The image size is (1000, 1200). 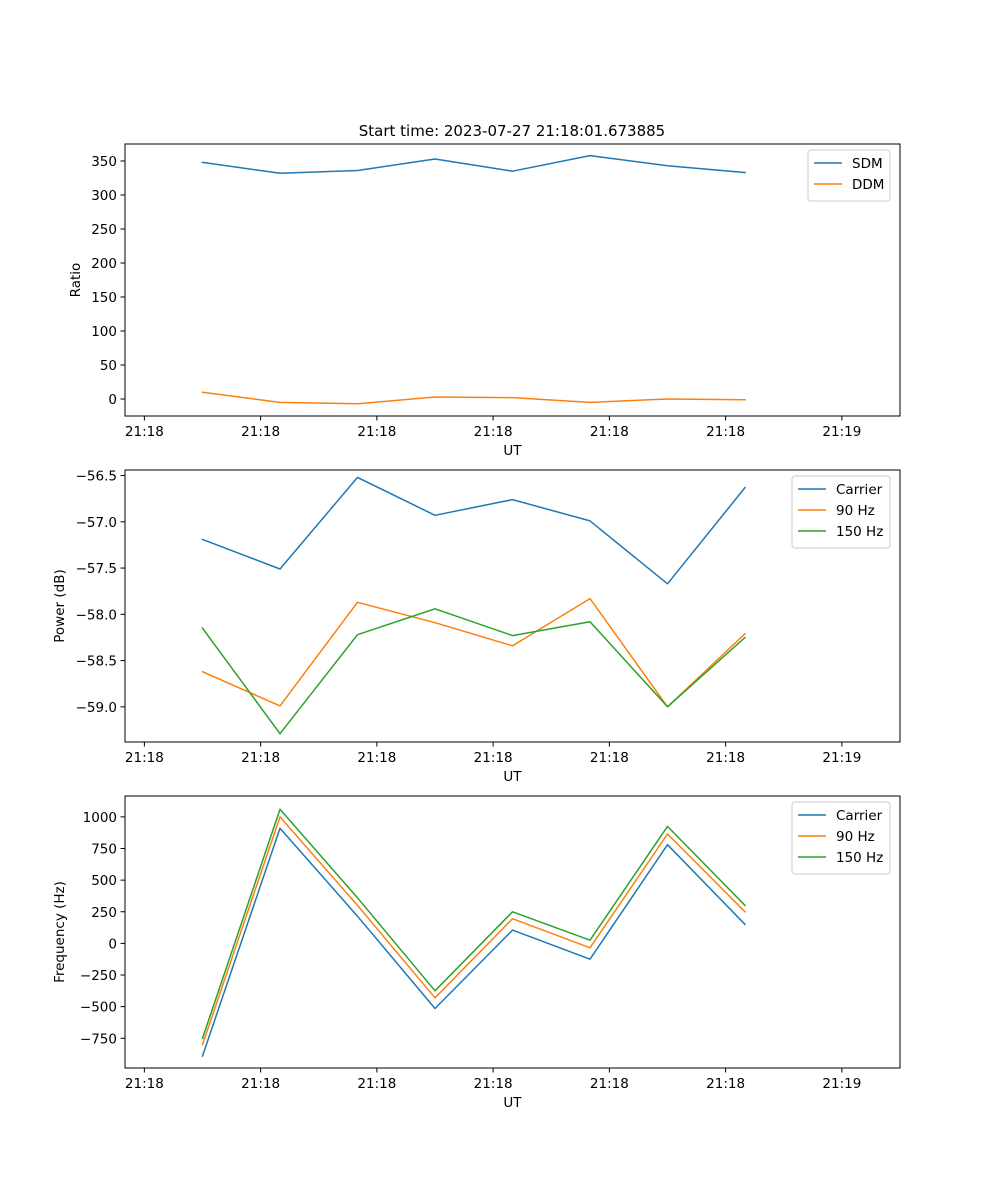 I want to click on y-tick-label: −57.5, so click(x=96, y=569).